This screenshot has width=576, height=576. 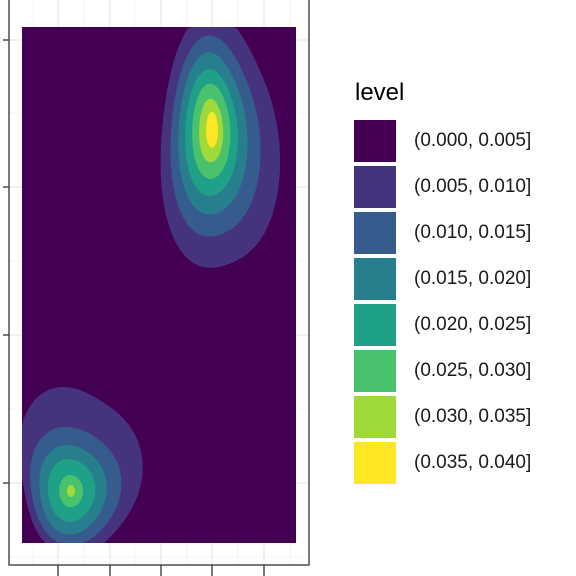 I want to click on legend-label: (0.025, 0.030], so click(x=473, y=370).